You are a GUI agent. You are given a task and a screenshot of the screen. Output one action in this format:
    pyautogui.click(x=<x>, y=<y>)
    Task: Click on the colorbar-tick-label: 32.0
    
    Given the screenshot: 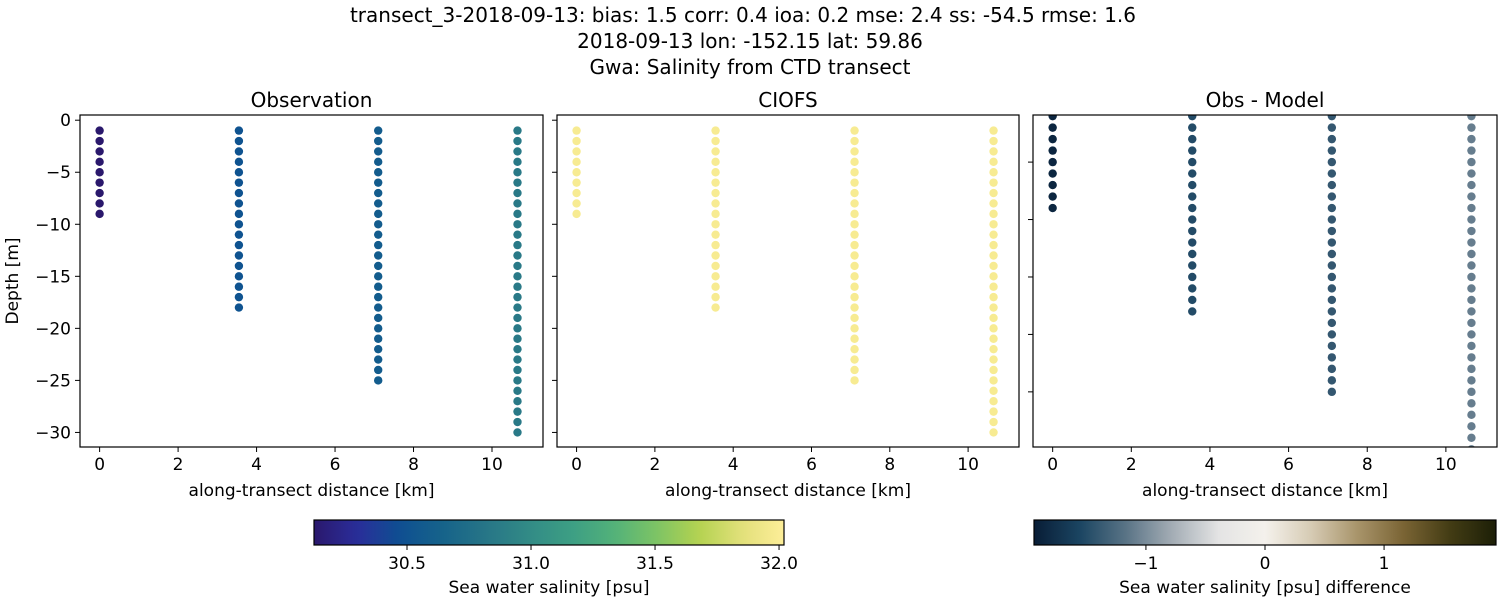 What is the action you would take?
    pyautogui.click(x=779, y=564)
    